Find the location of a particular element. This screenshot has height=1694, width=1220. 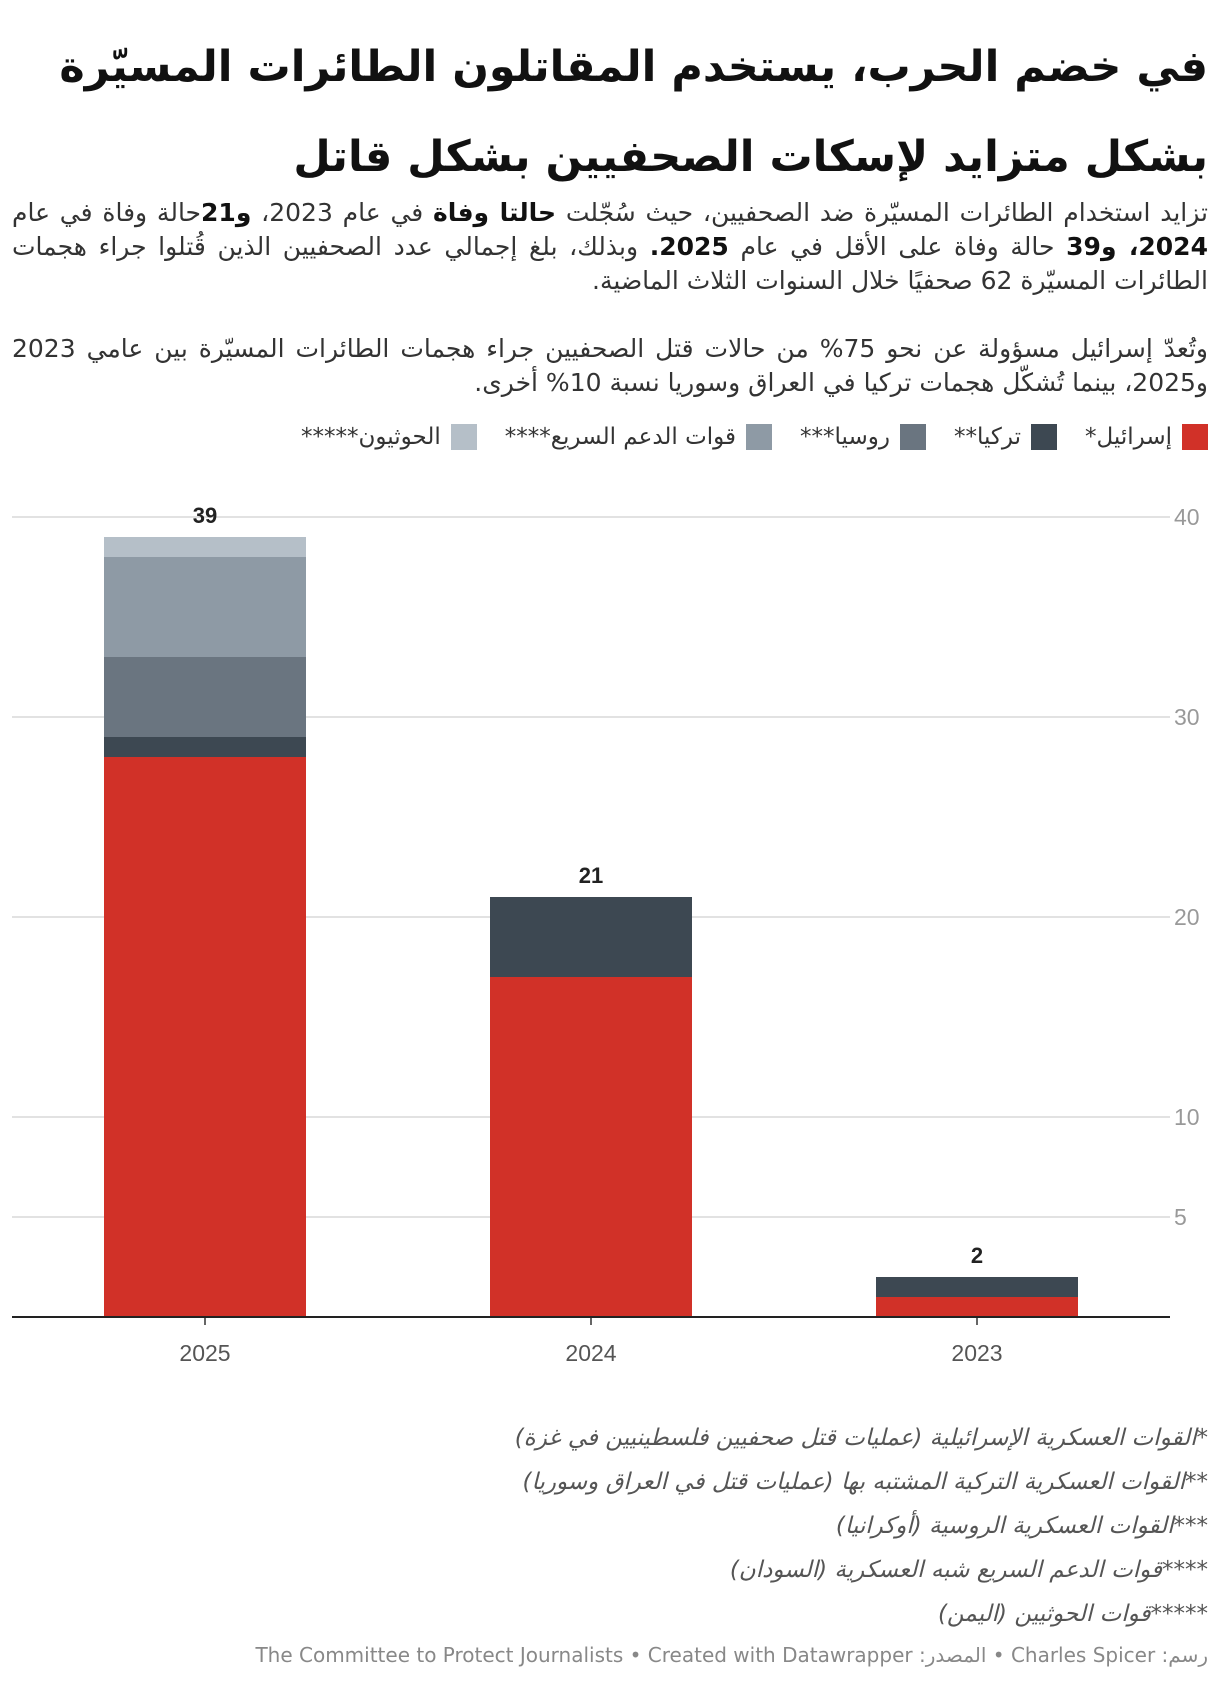

footnote-russia: ***القوات العسكرية الروسية (أوكرانيا) is located at coordinates (1021, 1526).